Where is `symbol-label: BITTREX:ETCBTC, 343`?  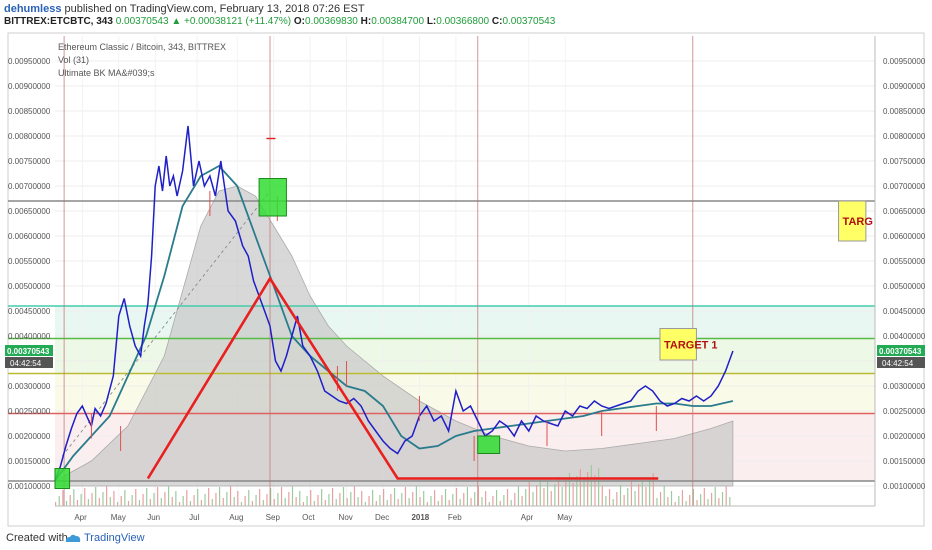
symbol-label: BITTREX:ETCBTC, 343 is located at coordinates (58, 21).